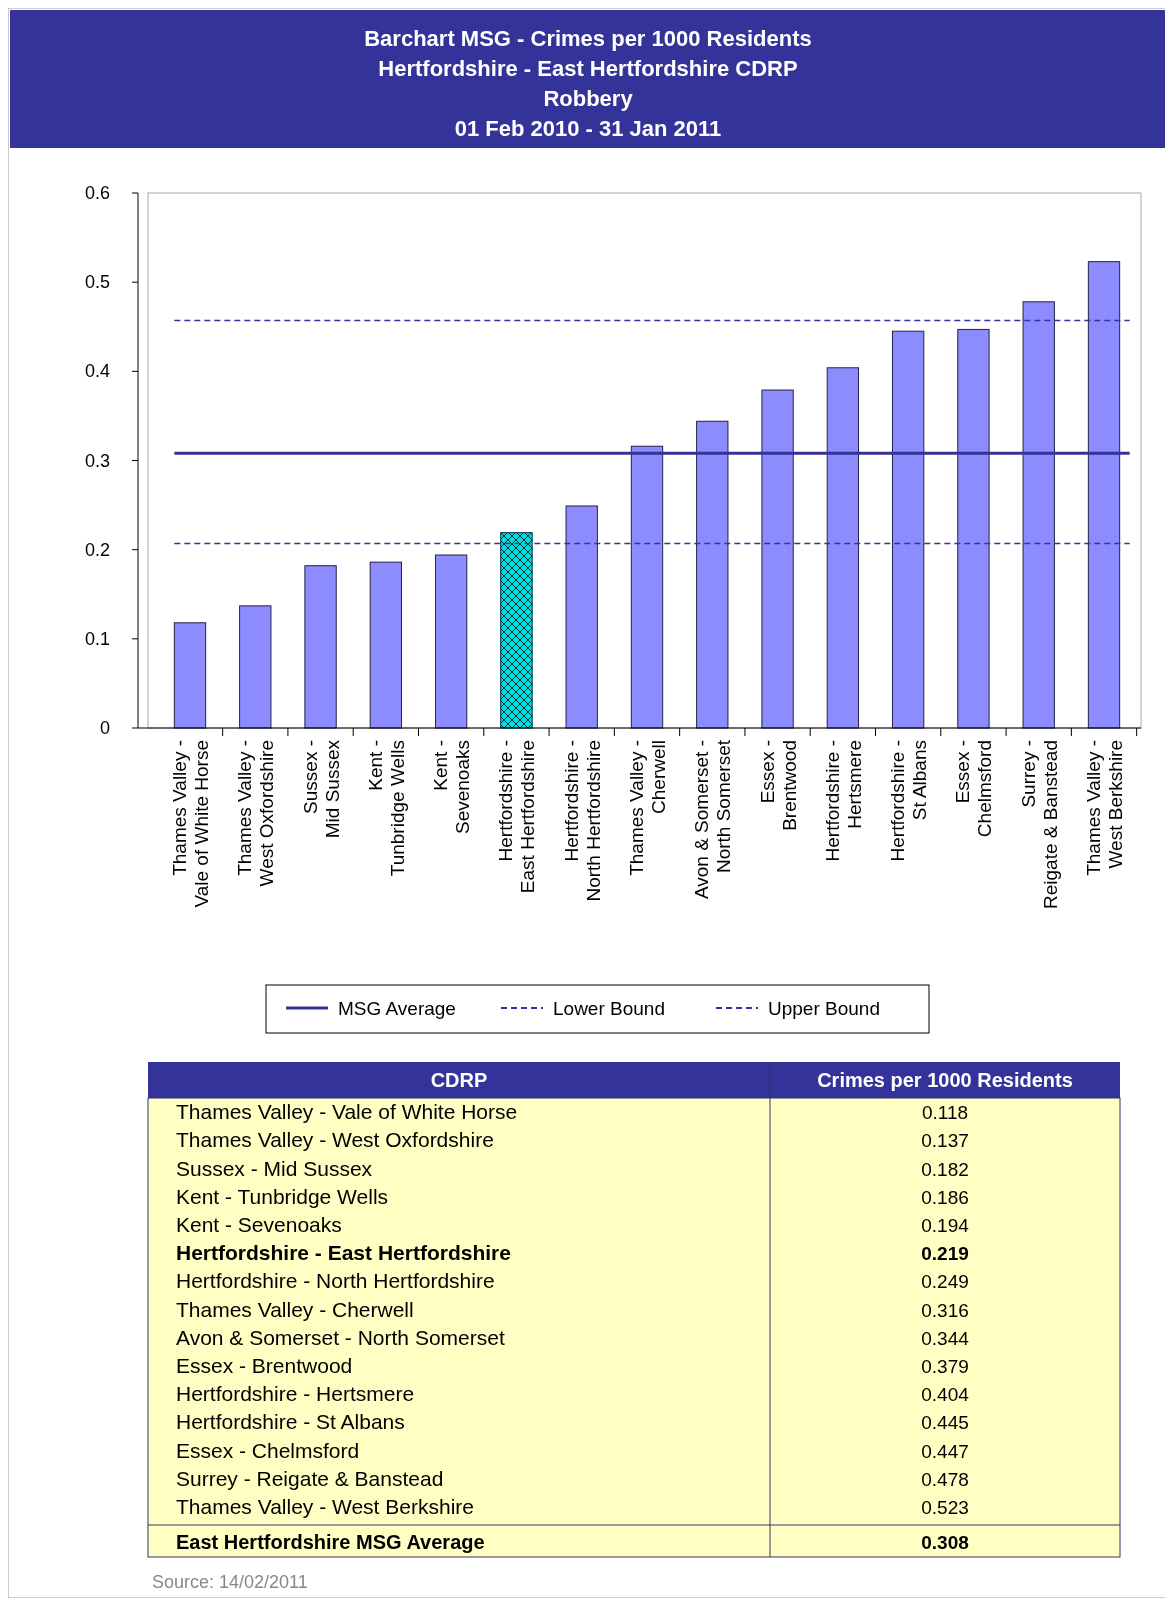  I want to click on x-tick-label: Hertfordshire - North Hertfordshire, so click(582, 821).